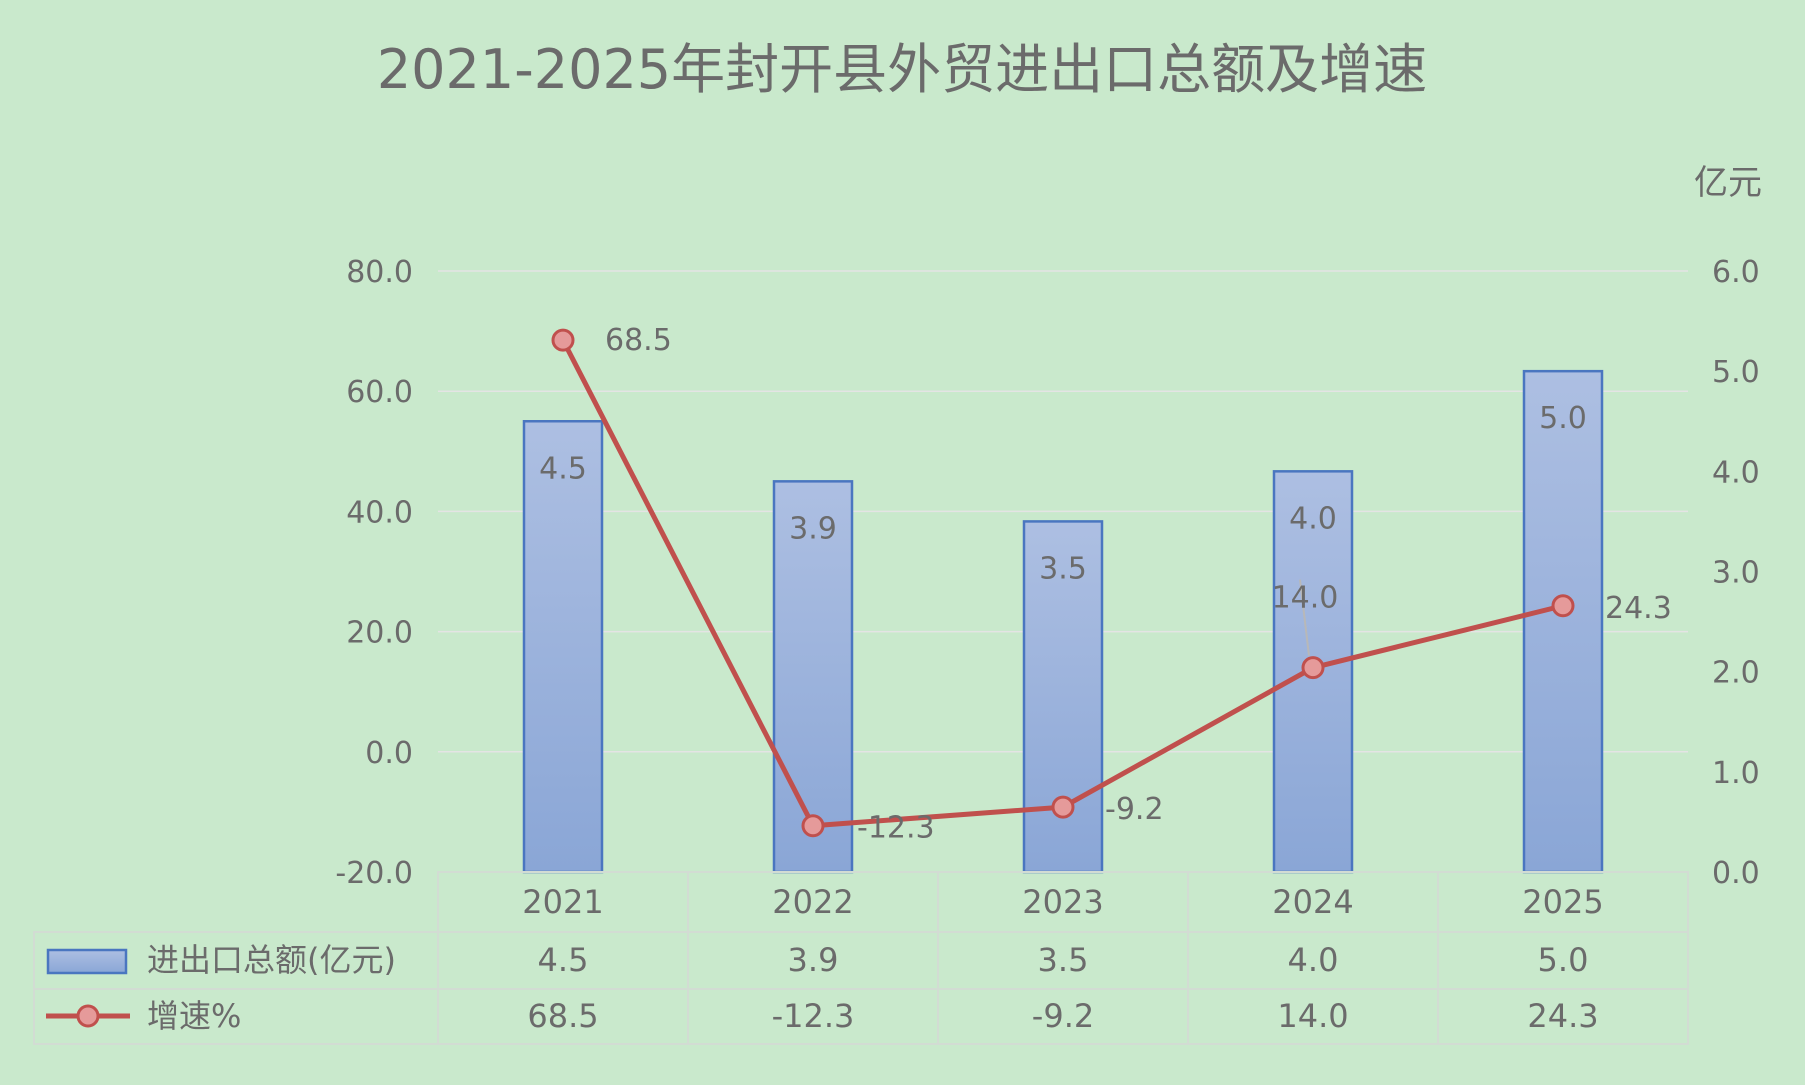 Image resolution: width=1805 pixels, height=1085 pixels. Describe the element at coordinates (563, 647) in the screenshot. I see `bar-2021` at that location.